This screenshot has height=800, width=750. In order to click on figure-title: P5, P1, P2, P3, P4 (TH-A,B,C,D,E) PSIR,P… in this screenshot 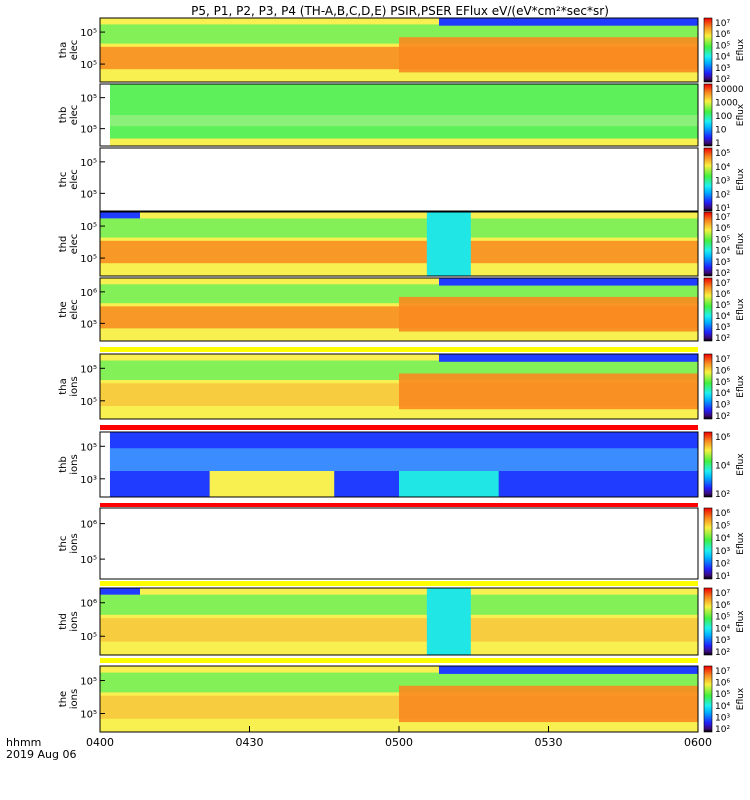, I will do `click(400, 11)`.